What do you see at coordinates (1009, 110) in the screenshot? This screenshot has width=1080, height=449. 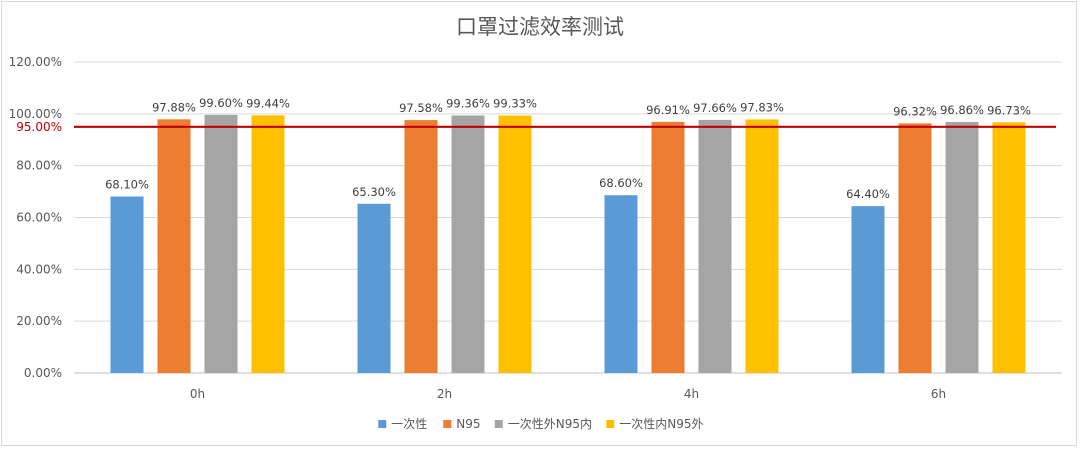 I see `data-label: 96.73%` at bounding box center [1009, 110].